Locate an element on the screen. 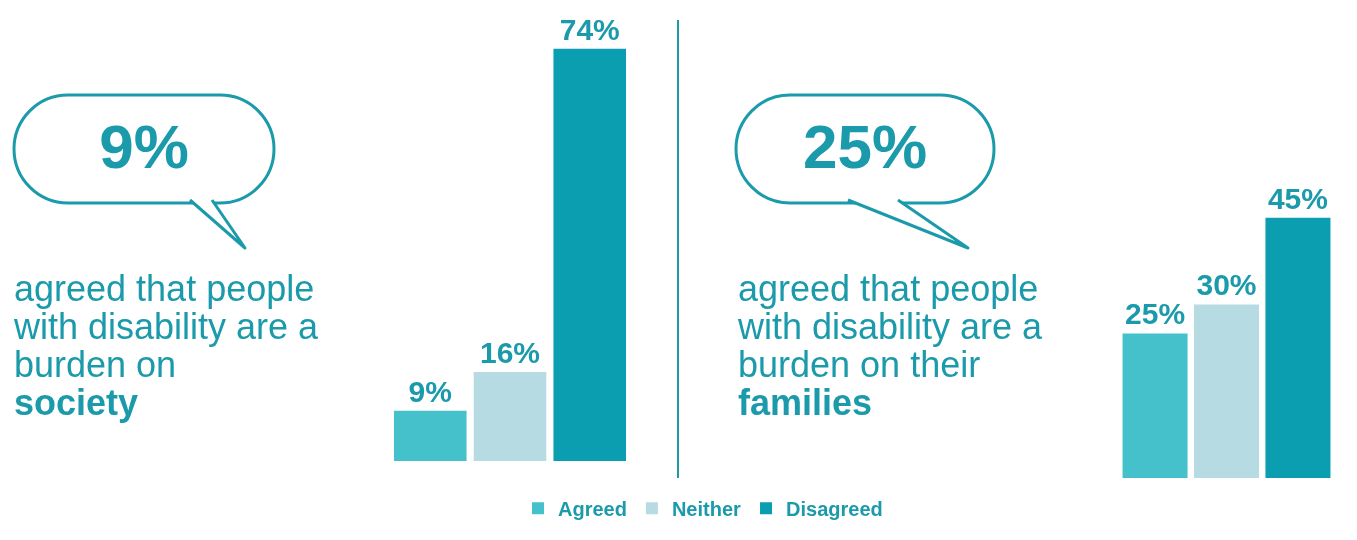  text: society is located at coordinates (77, 402).